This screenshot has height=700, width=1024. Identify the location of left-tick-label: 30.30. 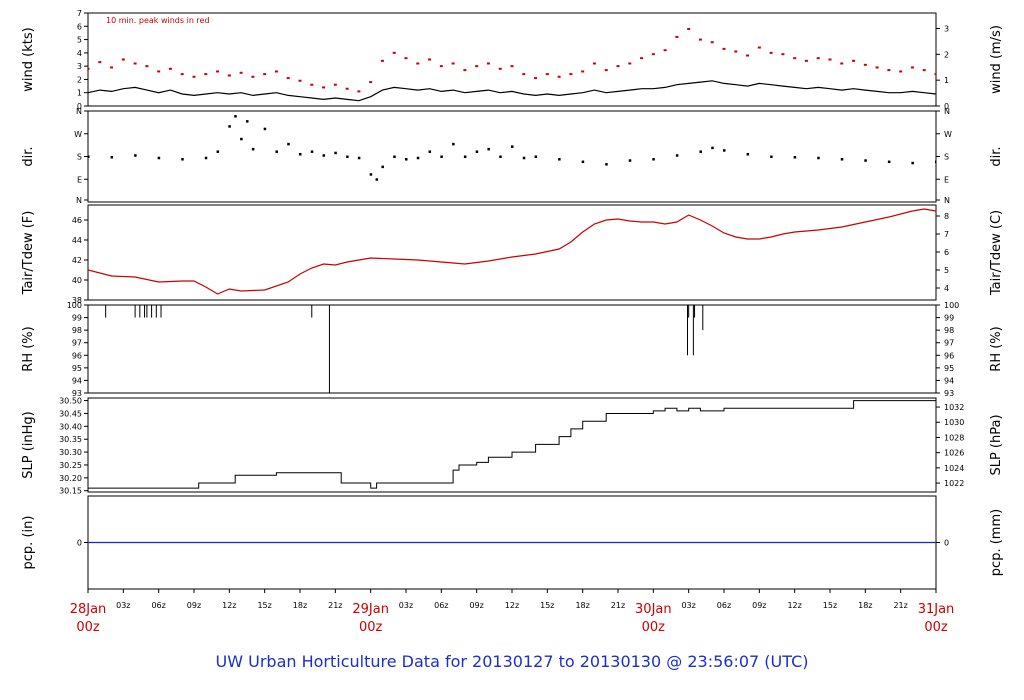
(70, 452).